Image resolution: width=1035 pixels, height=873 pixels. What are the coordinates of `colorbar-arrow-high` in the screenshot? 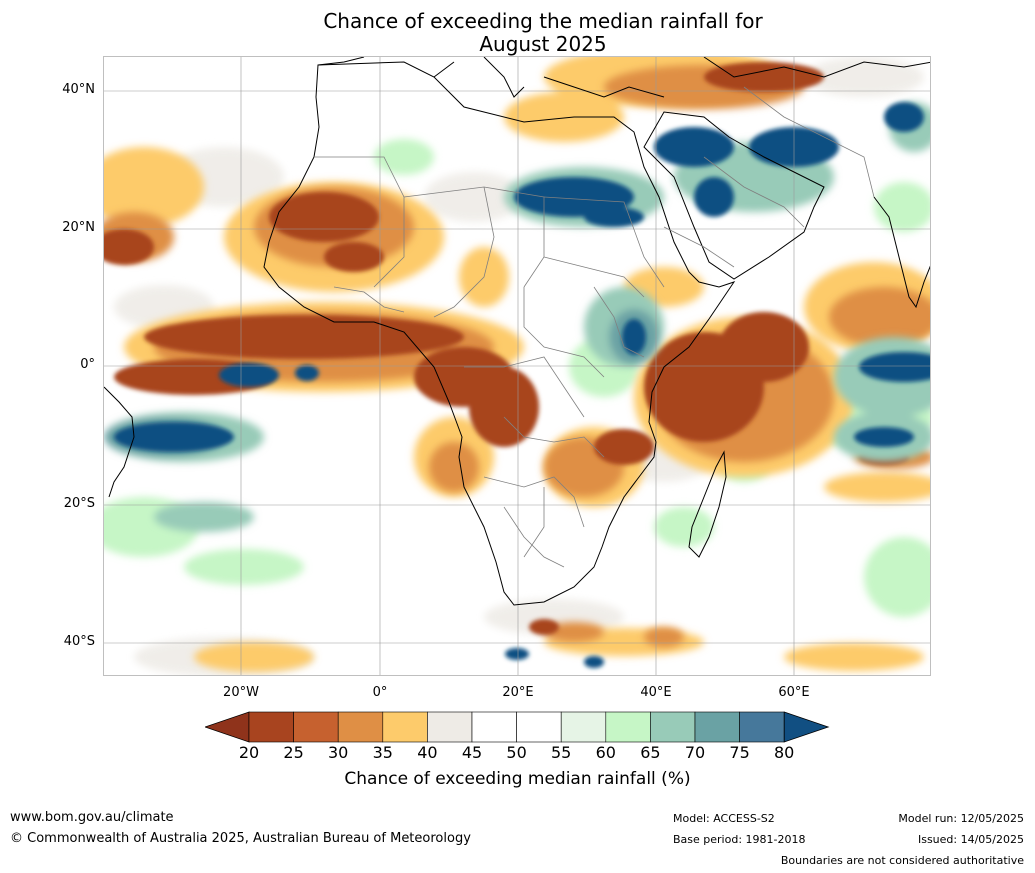 It's located at (806, 727).